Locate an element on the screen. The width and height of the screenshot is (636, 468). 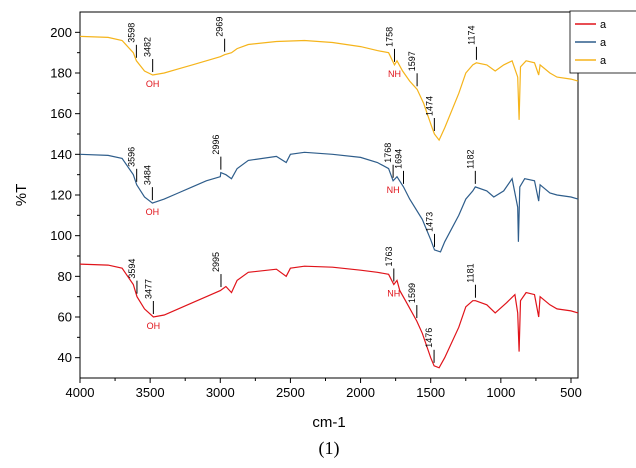
x-tick-label: 500 is located at coordinates (571, 392).